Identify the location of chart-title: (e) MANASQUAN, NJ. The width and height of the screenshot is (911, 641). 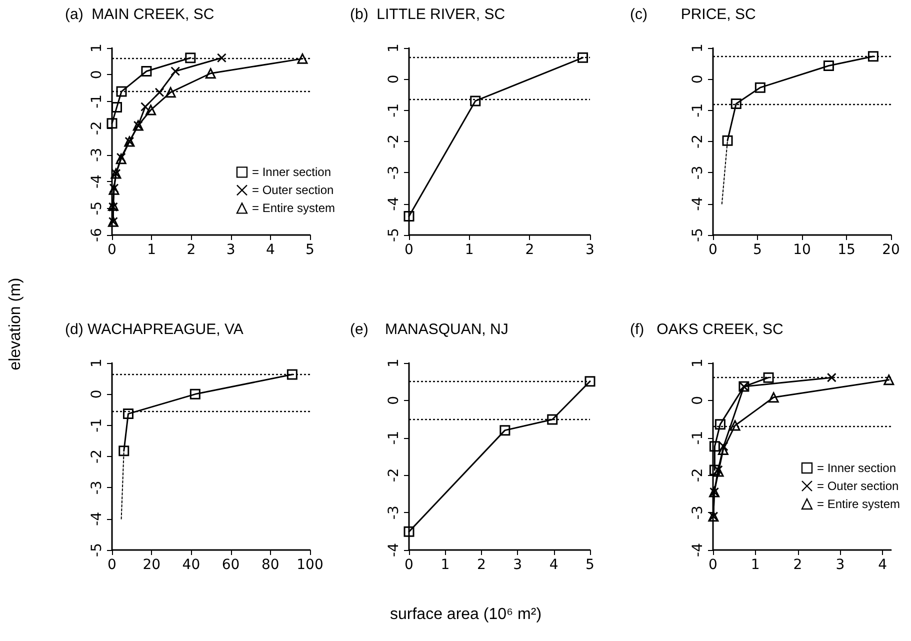
(429, 329).